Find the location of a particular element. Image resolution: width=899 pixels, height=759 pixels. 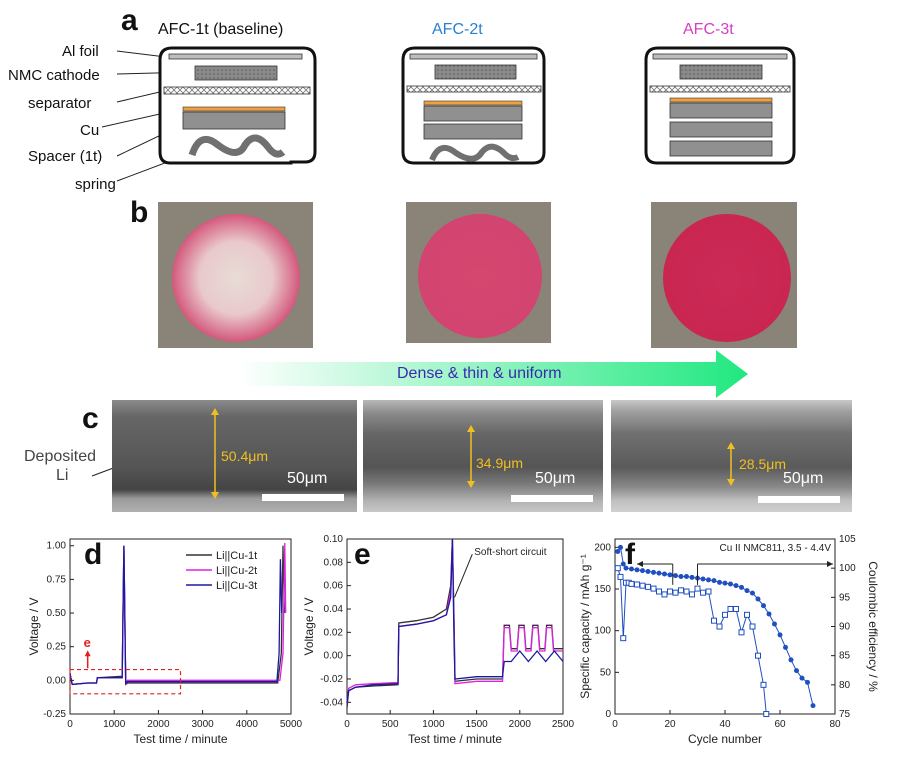

trend-arrow-label: Dense & thin & uniform is located at coordinates (479, 373).